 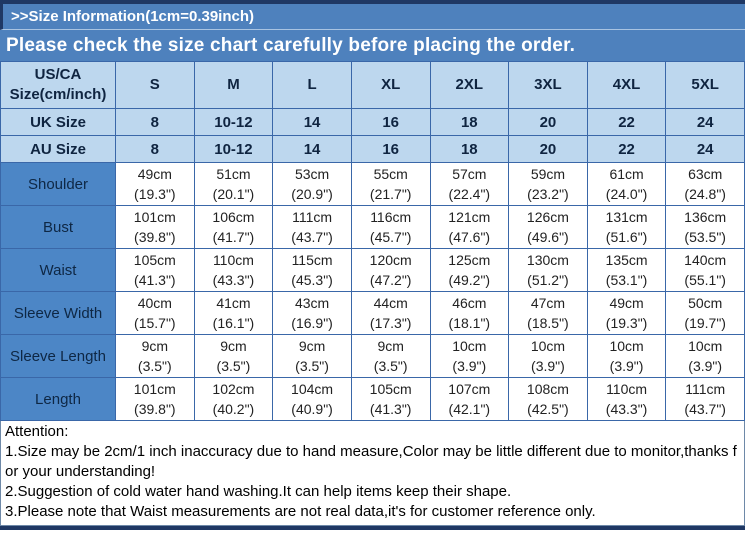 I want to click on corner-header-cell: US/CA Size(cm/inch), so click(x=58, y=85).